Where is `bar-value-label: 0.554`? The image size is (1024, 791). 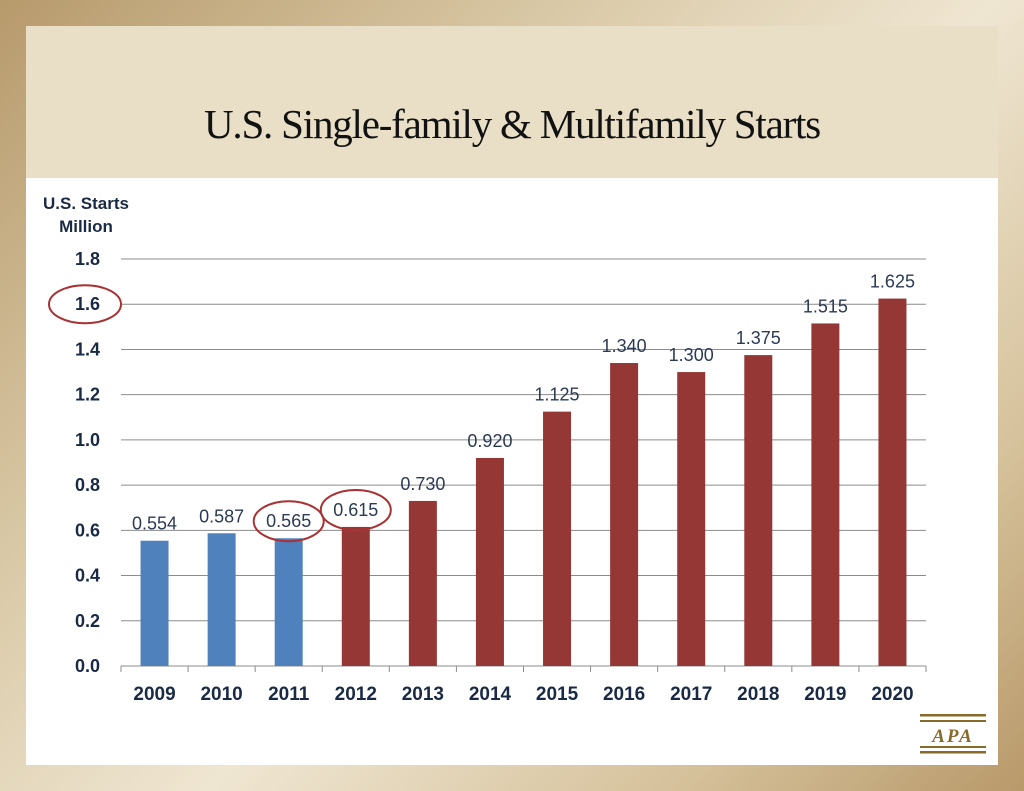 bar-value-label: 0.554 is located at coordinates (154, 524).